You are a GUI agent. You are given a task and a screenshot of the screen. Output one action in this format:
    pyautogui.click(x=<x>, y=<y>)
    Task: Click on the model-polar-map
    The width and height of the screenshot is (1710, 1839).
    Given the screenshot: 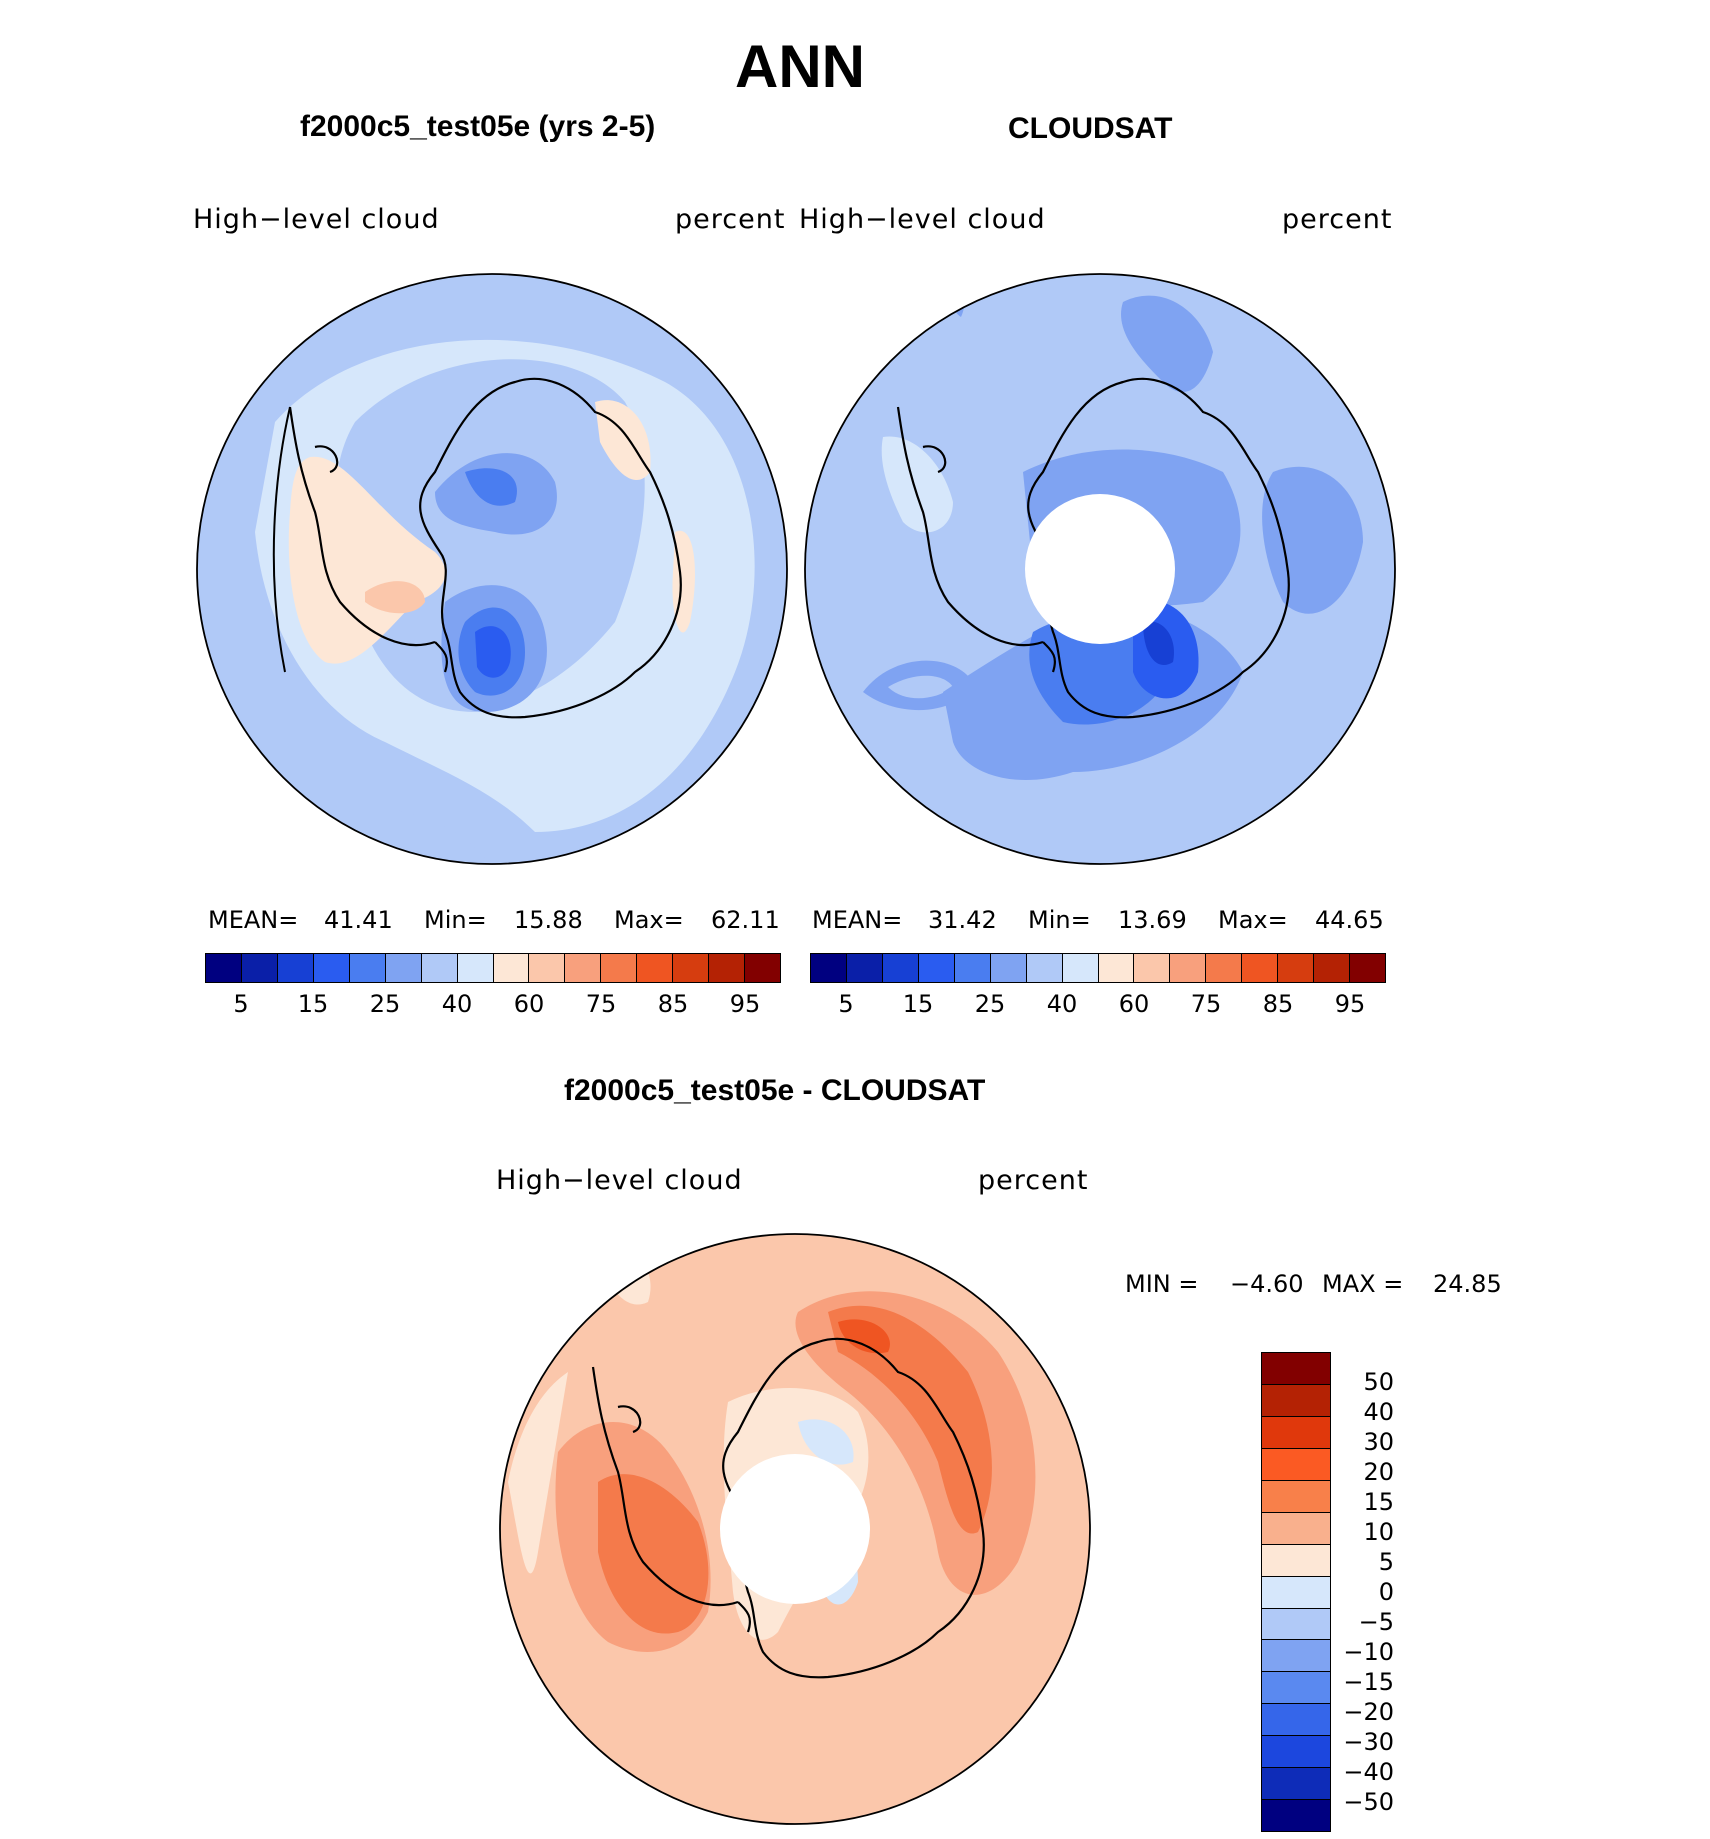 What is the action you would take?
    pyautogui.click(x=492, y=569)
    